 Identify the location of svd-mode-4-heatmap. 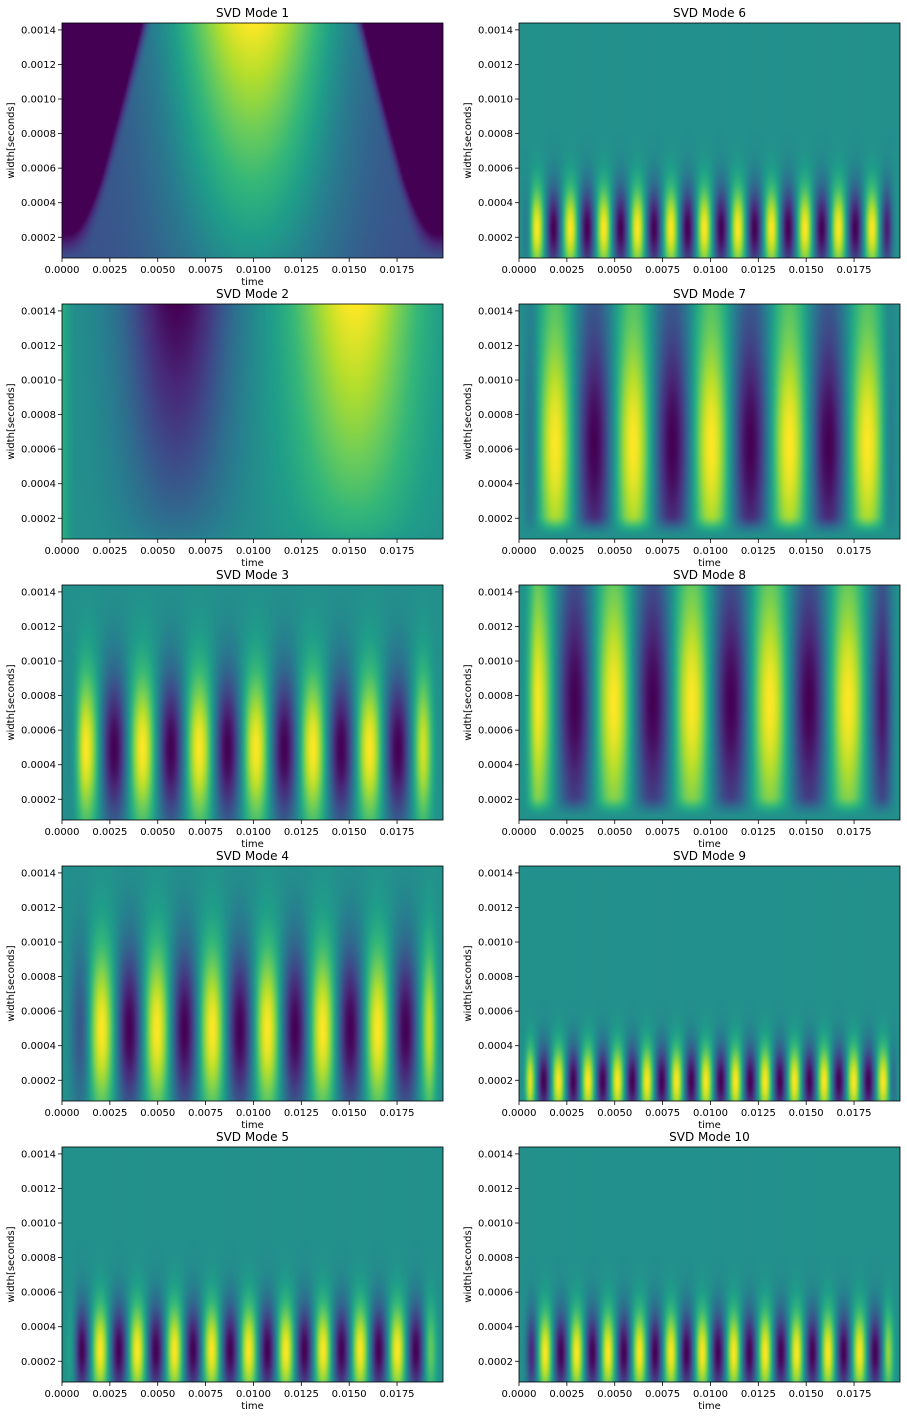
(252, 983).